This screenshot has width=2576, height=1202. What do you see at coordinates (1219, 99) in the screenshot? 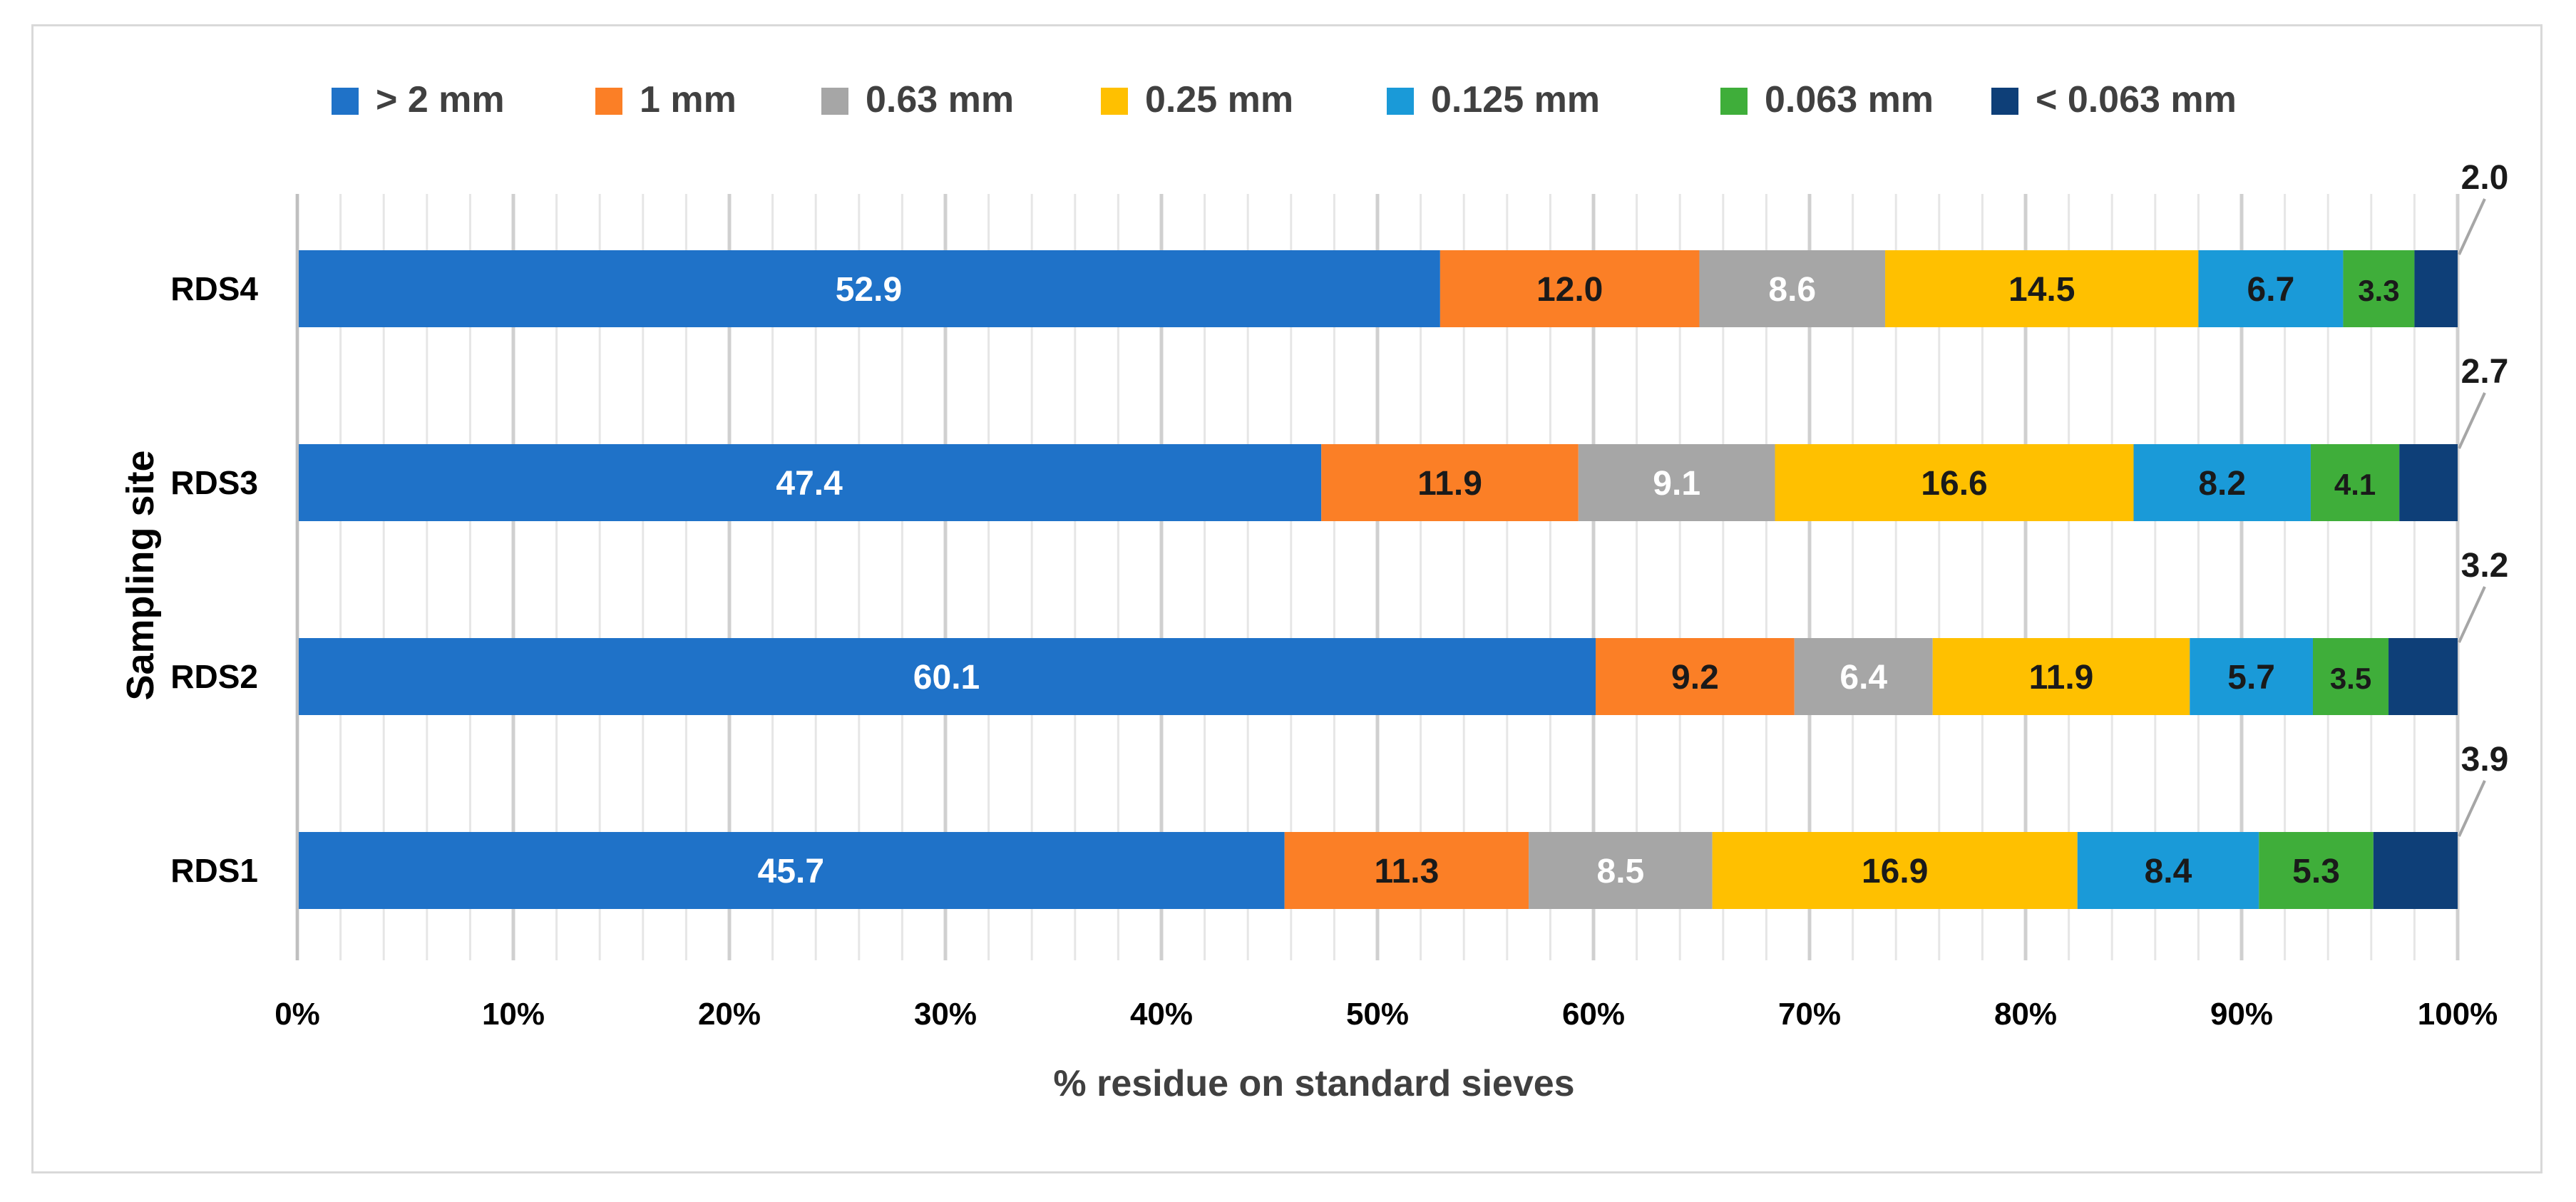
I see `legend-label: 0.25 mm` at bounding box center [1219, 99].